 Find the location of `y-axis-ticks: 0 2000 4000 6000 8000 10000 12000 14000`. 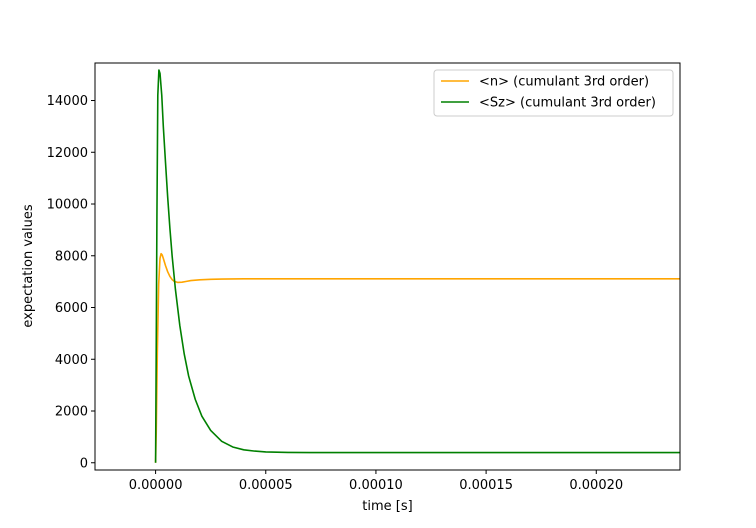

y-axis-ticks: 0 2000 4000 6000 8000 10000 12000 14000 is located at coordinates (71, 282).